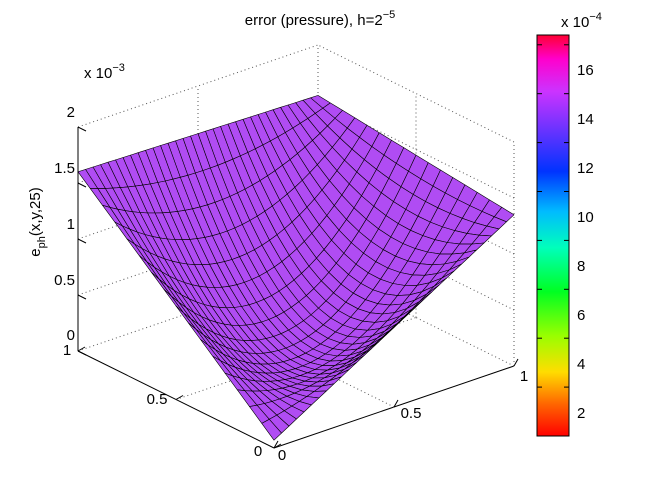 This screenshot has width=654, height=492. I want to click on colorbar-scale-label: x 10−4, so click(581, 21).